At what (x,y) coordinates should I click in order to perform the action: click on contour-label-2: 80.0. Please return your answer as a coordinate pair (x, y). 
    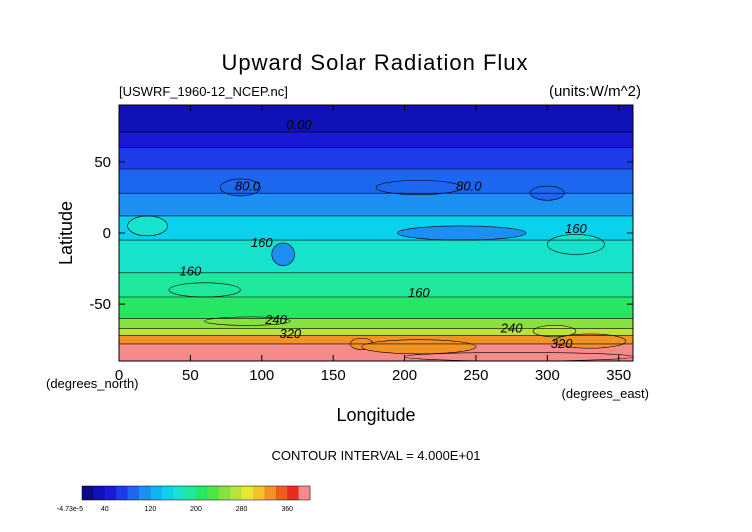
    Looking at the image, I should click on (469, 185).